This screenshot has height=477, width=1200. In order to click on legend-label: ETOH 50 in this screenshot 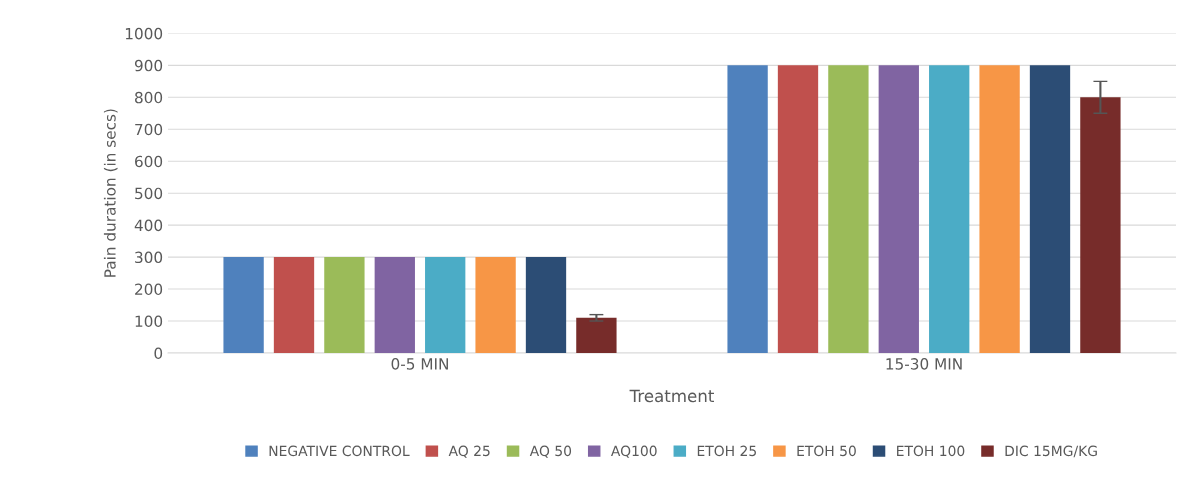, I will do `click(826, 451)`.